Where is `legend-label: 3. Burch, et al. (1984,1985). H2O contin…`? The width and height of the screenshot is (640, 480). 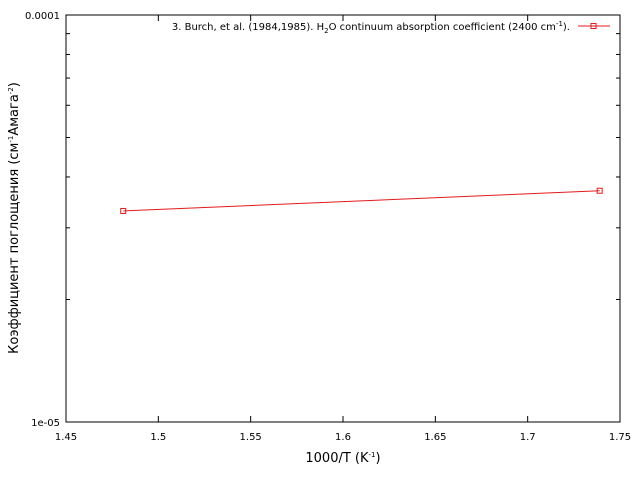
legend-label: 3. Burch, et al. (1984,1985). H2O contin… is located at coordinates (371, 27).